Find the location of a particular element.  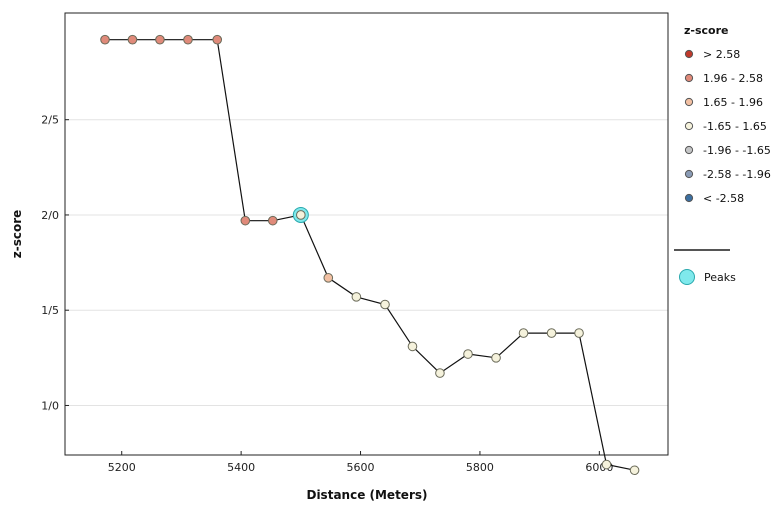

y-axis-title: z-score is located at coordinates (17, 234).